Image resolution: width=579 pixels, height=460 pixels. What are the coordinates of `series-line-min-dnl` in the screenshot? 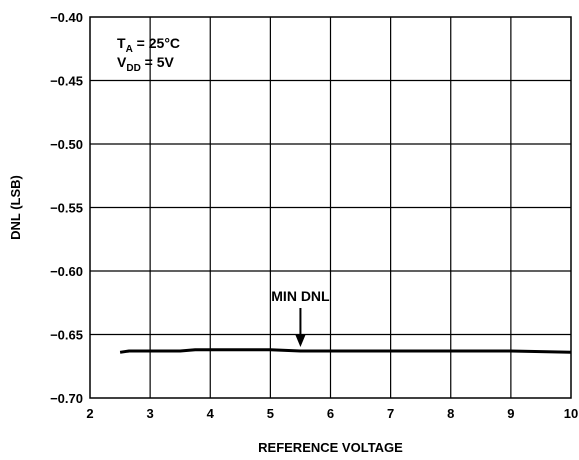 It's located at (345, 351).